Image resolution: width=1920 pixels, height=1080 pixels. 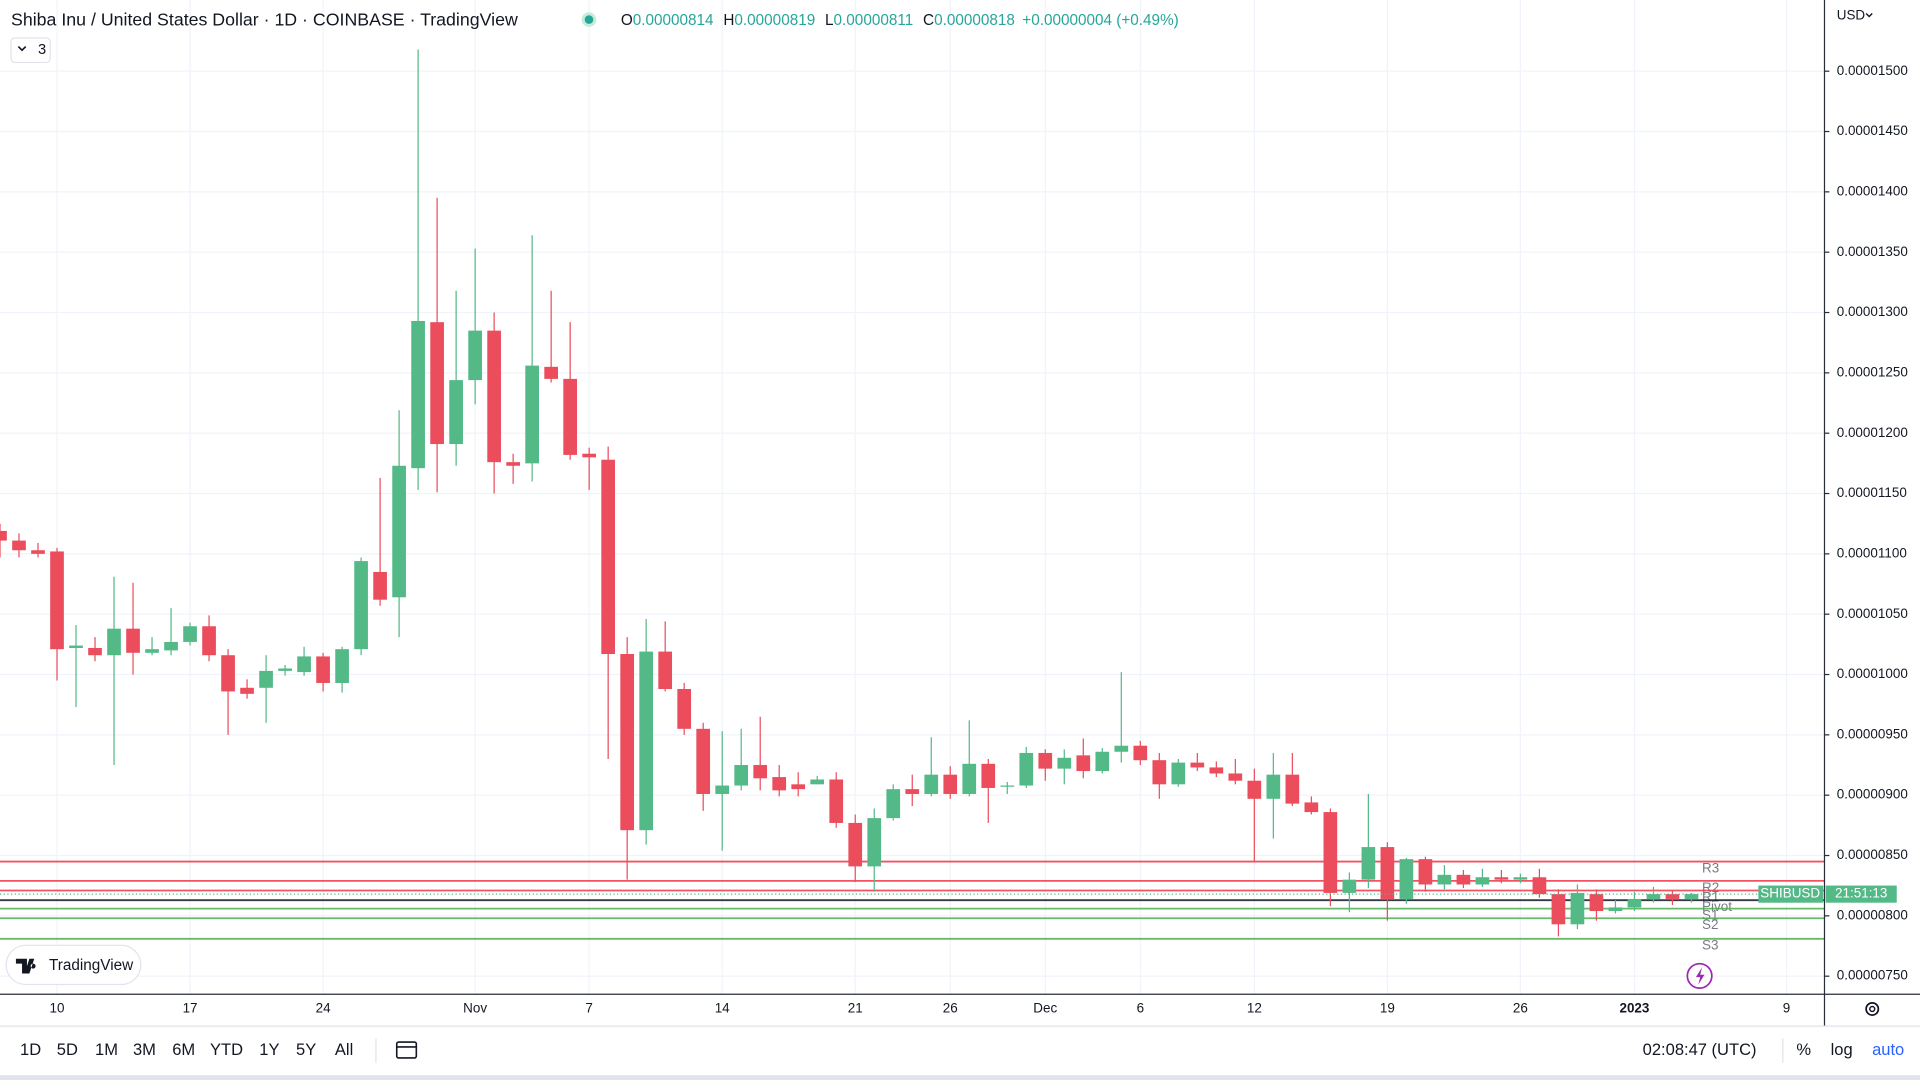 I want to click on ohlc-key: H, so click(x=728, y=20).